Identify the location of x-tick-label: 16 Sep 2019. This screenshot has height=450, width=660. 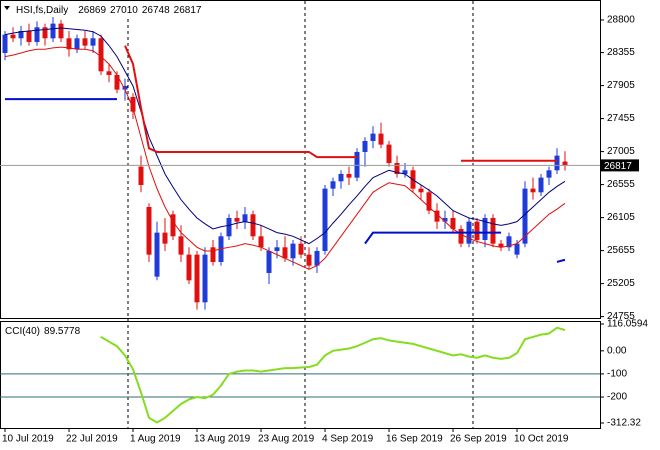
(414, 439).